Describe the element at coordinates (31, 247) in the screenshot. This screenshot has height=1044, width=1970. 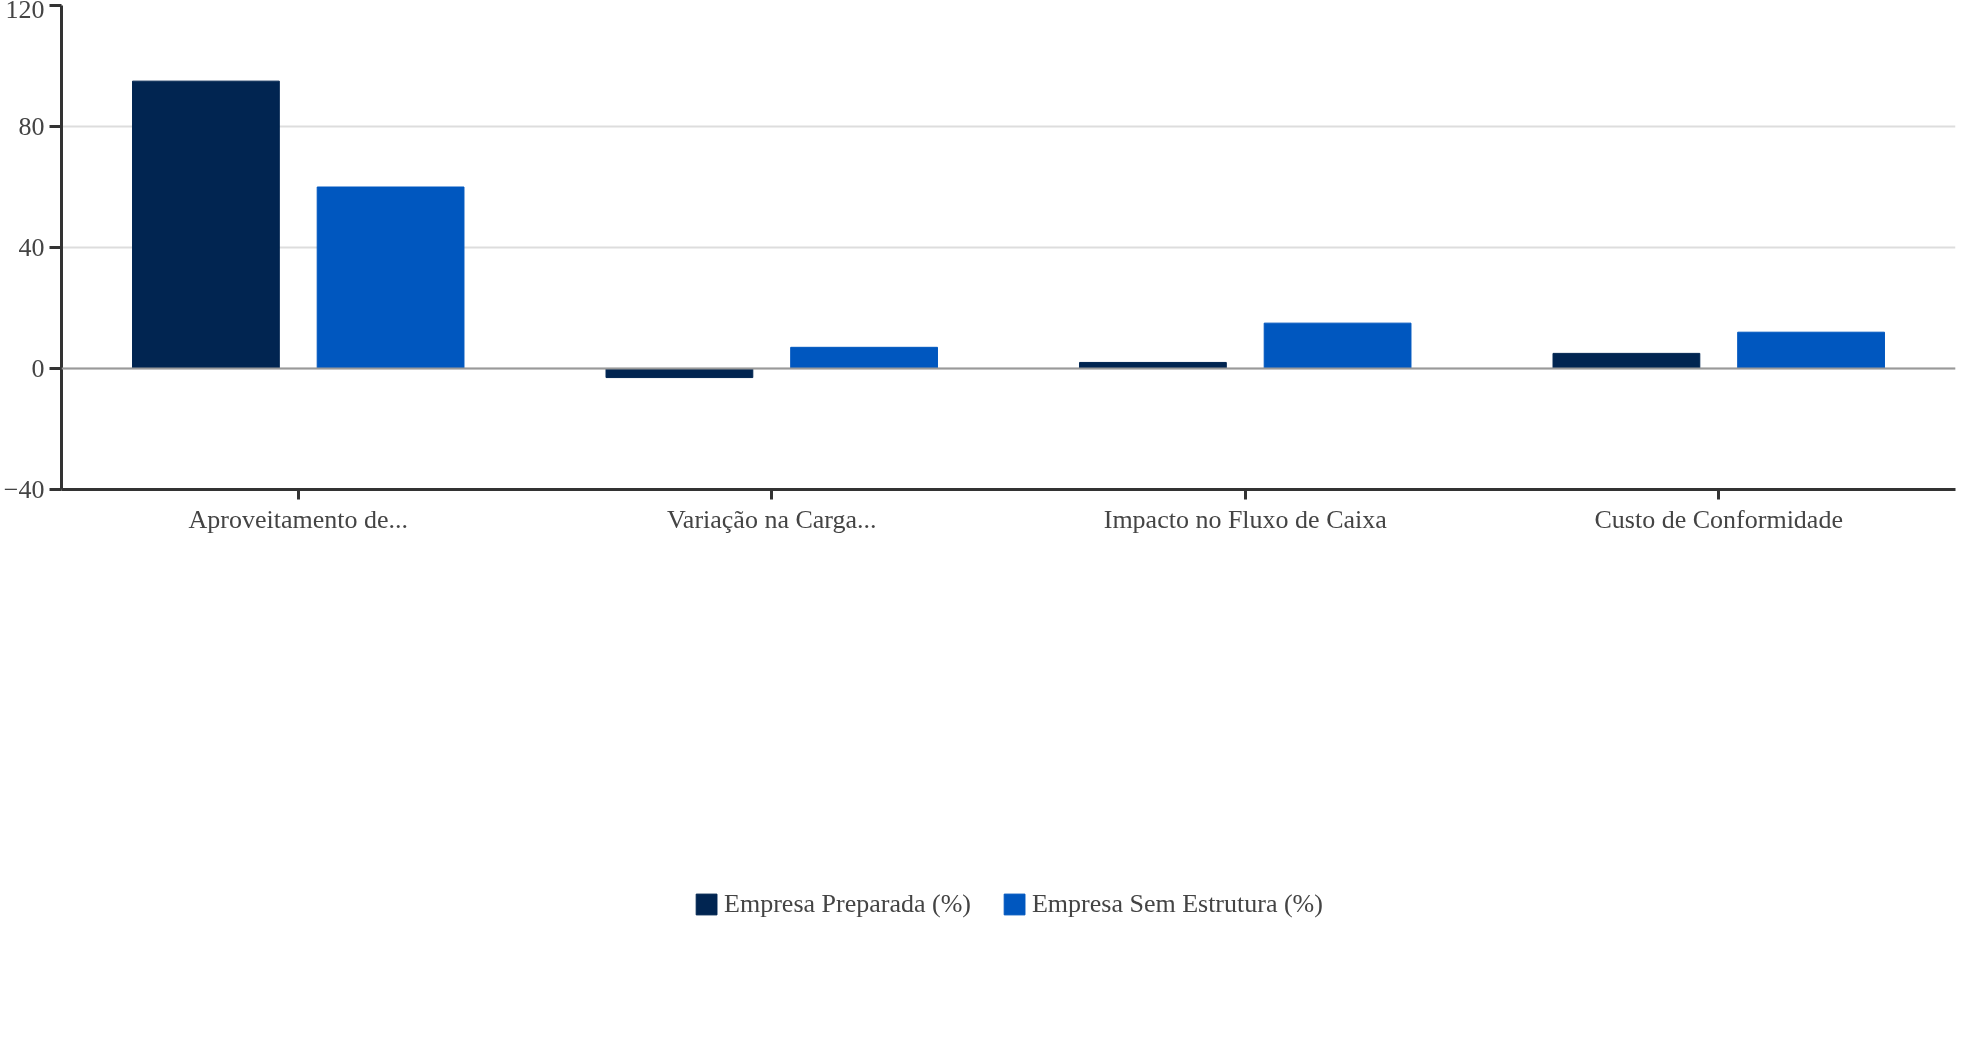
I see `y-tick-label: 40` at that location.